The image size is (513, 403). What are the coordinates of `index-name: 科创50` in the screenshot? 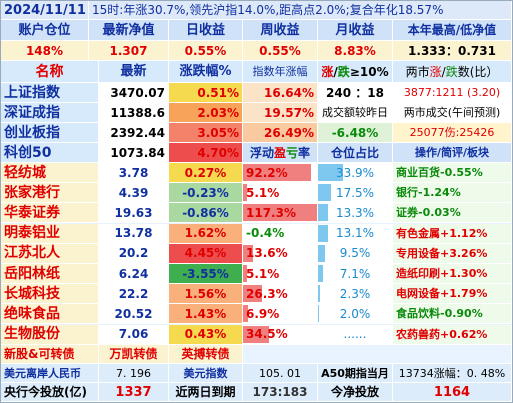 It's located at (50, 153).